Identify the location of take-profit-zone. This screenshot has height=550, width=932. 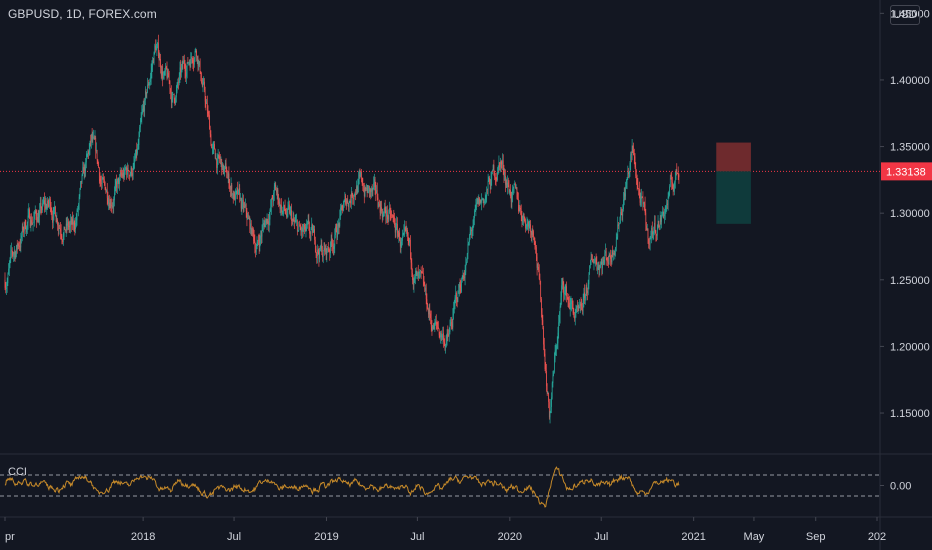
(733, 197).